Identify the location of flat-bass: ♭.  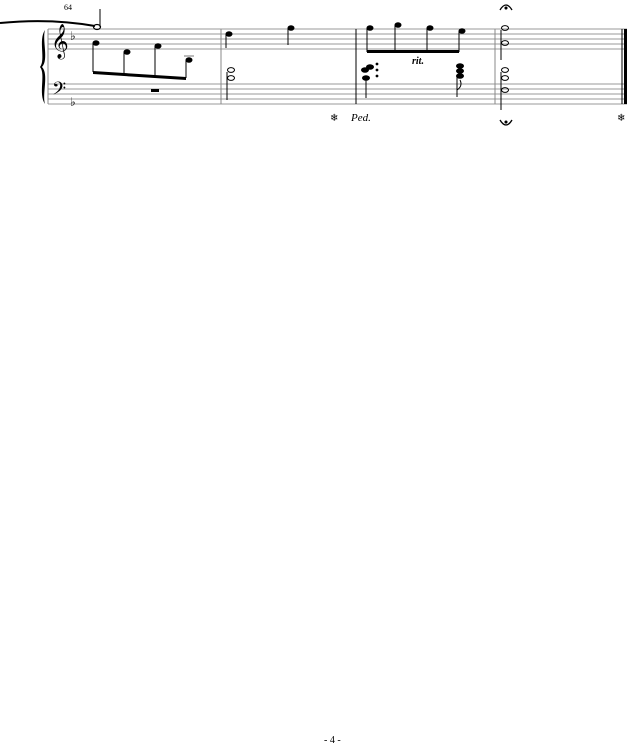
(73, 102).